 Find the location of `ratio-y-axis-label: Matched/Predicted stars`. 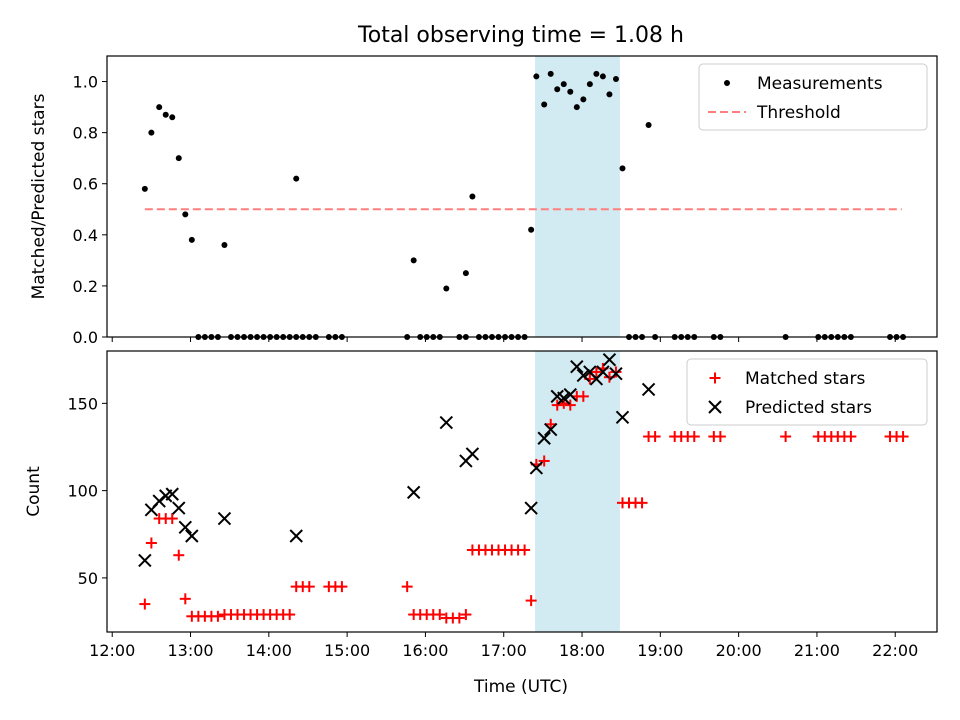

ratio-y-axis-label: Matched/Predicted stars is located at coordinates (39, 196).